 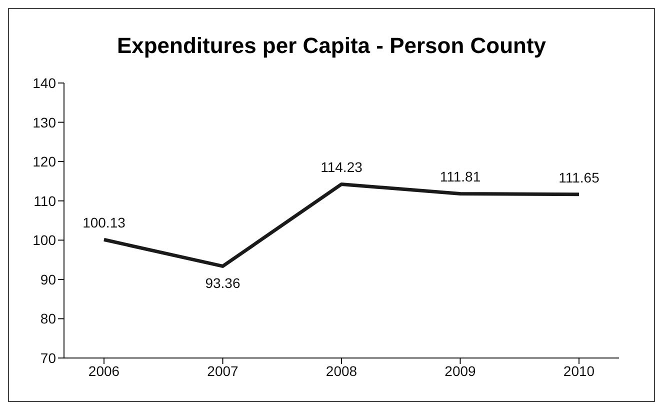 I want to click on y-tick-label: 80, so click(x=48, y=318).